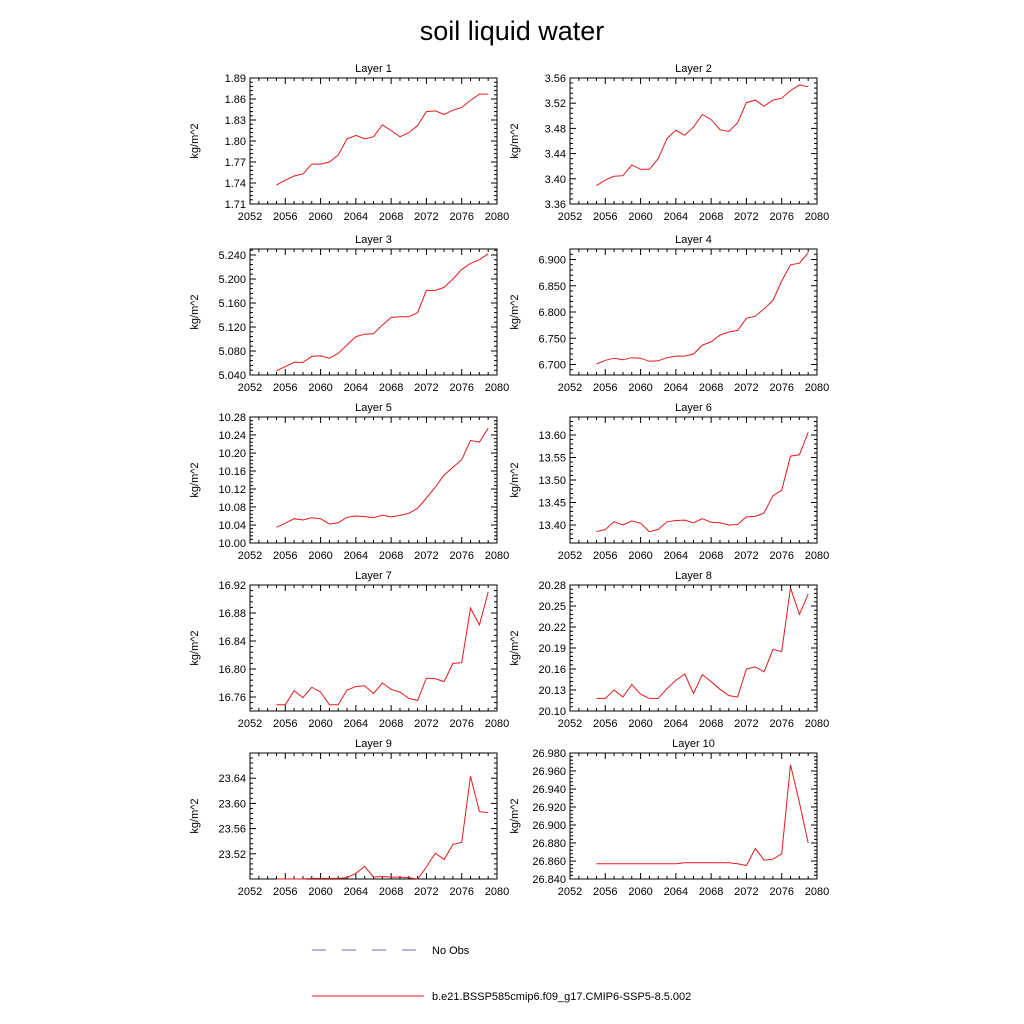 This screenshot has height=1024, width=1024. What do you see at coordinates (232, 830) in the screenshot?
I see `y-tick-label: 23.56` at bounding box center [232, 830].